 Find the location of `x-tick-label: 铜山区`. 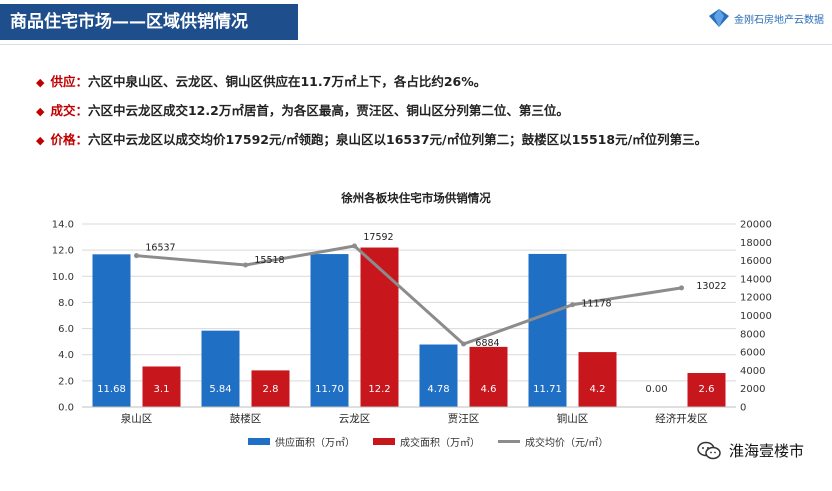

x-tick-label: 铜山区 is located at coordinates (573, 419).